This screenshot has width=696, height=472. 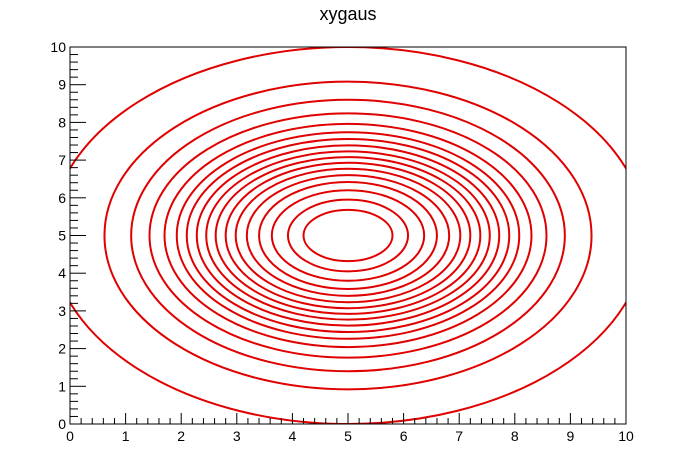 I want to click on chart-title: xygaus, so click(x=347, y=14).